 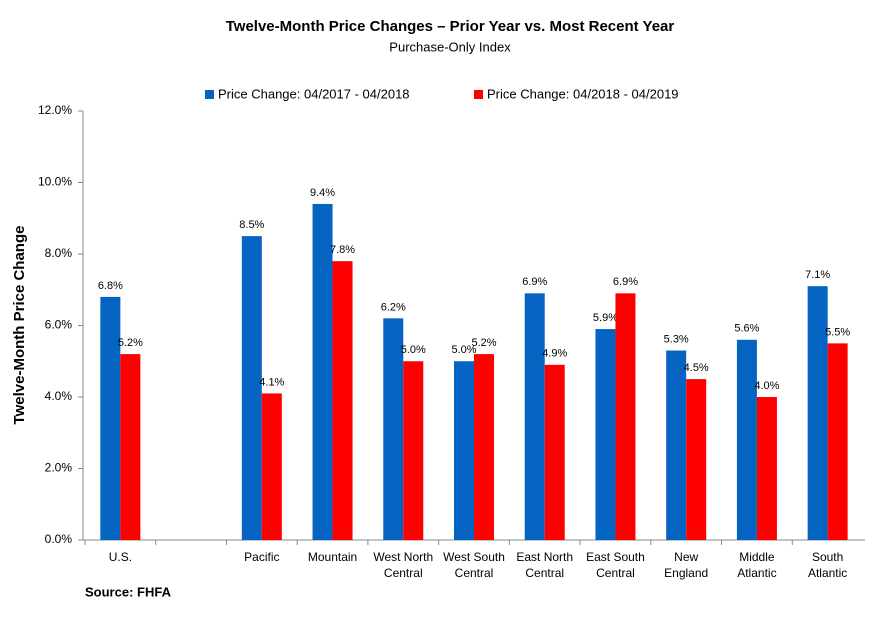 I want to click on value-label: 7.8%, so click(x=342, y=250).